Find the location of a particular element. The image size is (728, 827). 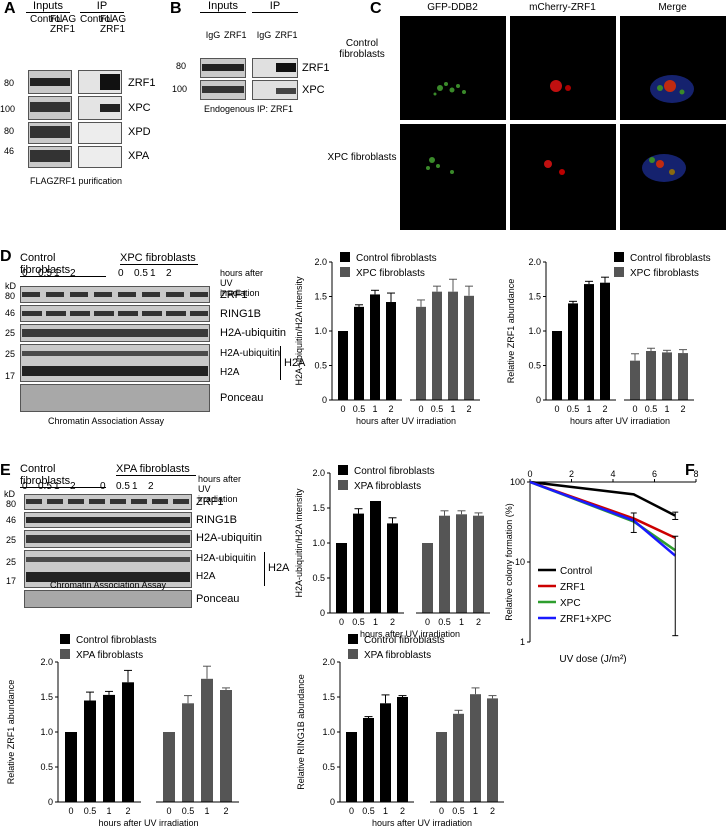

legend-label: XPC is located at coordinates (570, 603).